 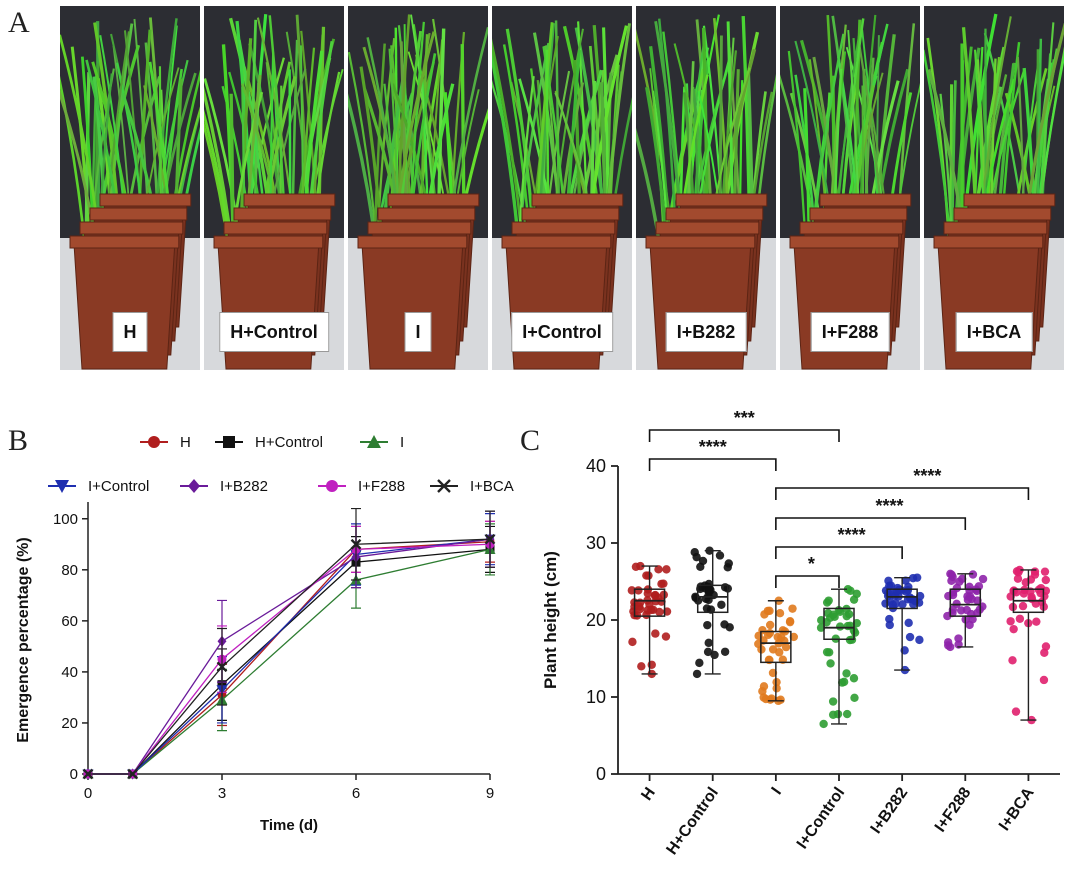 I want to click on legend-entry: I+F288, so click(x=361, y=486).